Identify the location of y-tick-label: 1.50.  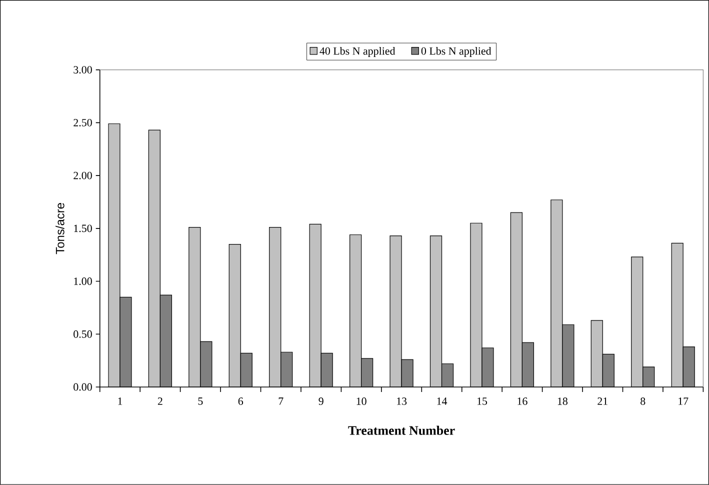
(83, 228).